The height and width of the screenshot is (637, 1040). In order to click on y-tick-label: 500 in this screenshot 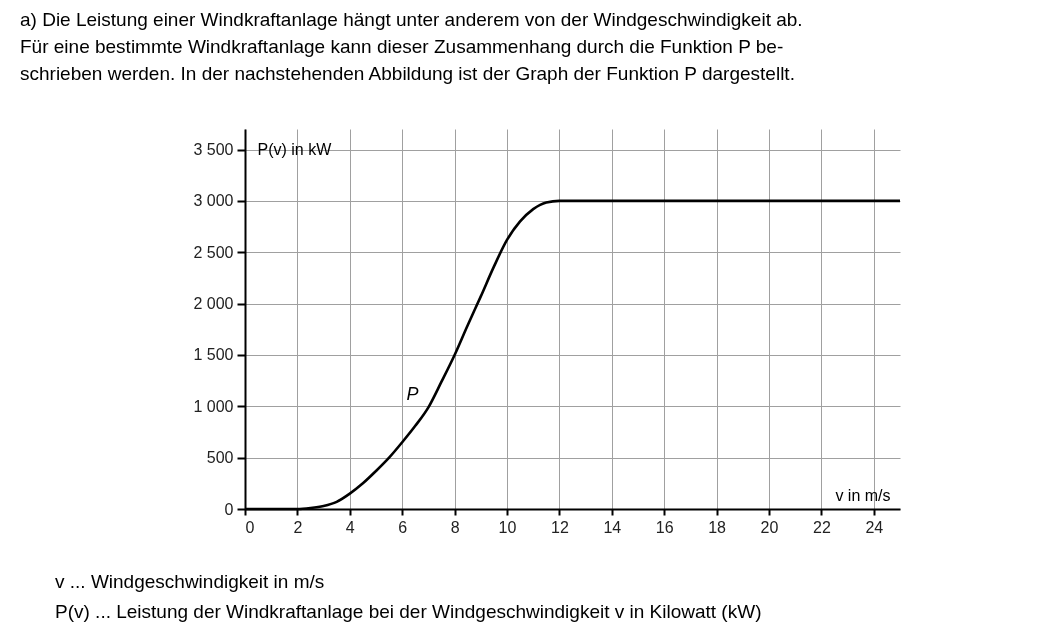, I will do `click(220, 458)`.